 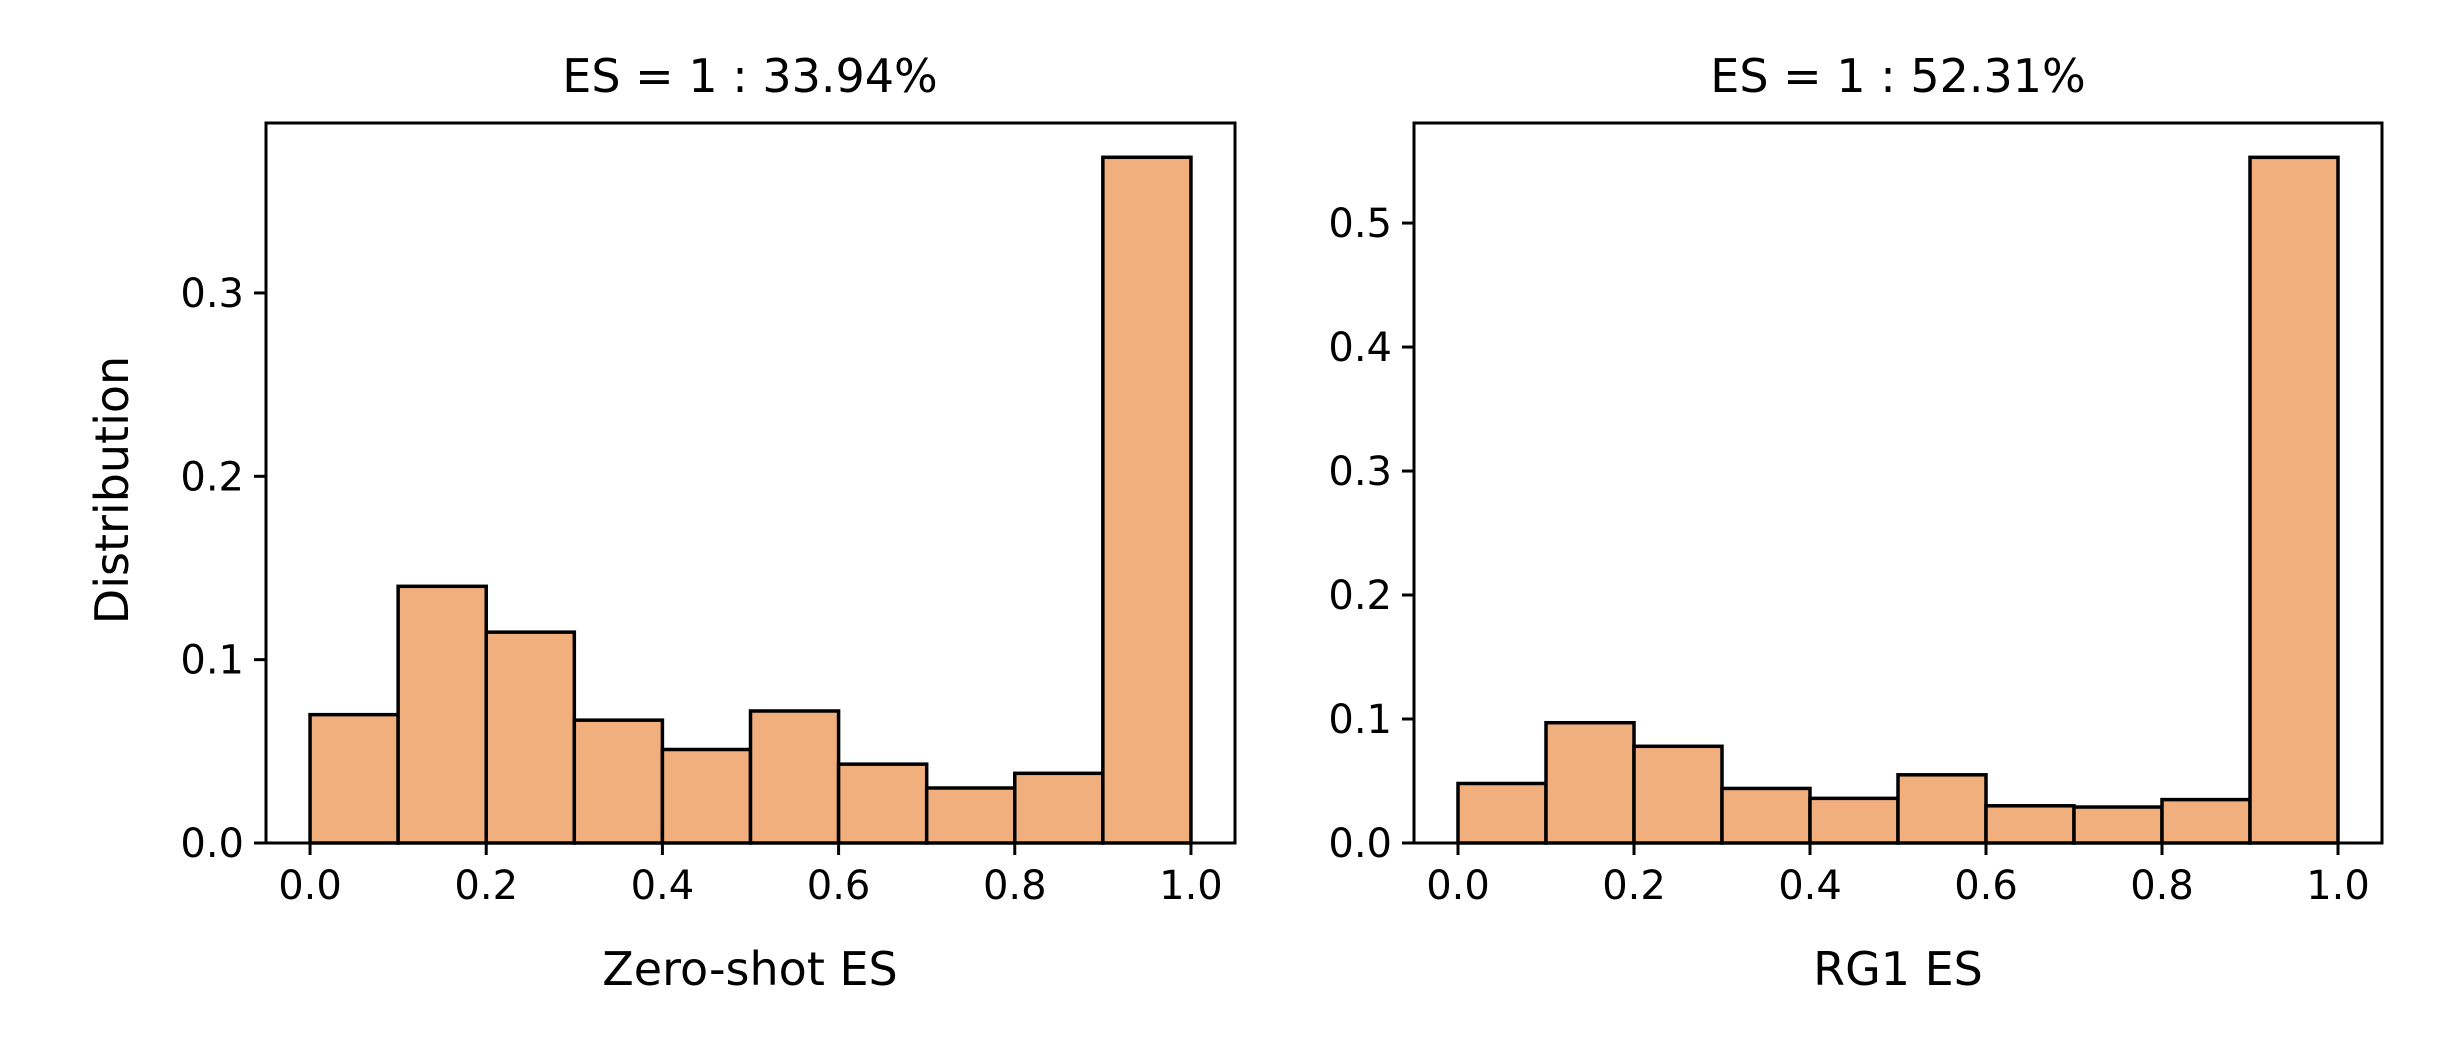 What do you see at coordinates (750, 969) in the screenshot?
I see `x-axis-label: Zero-shot ES` at bounding box center [750, 969].